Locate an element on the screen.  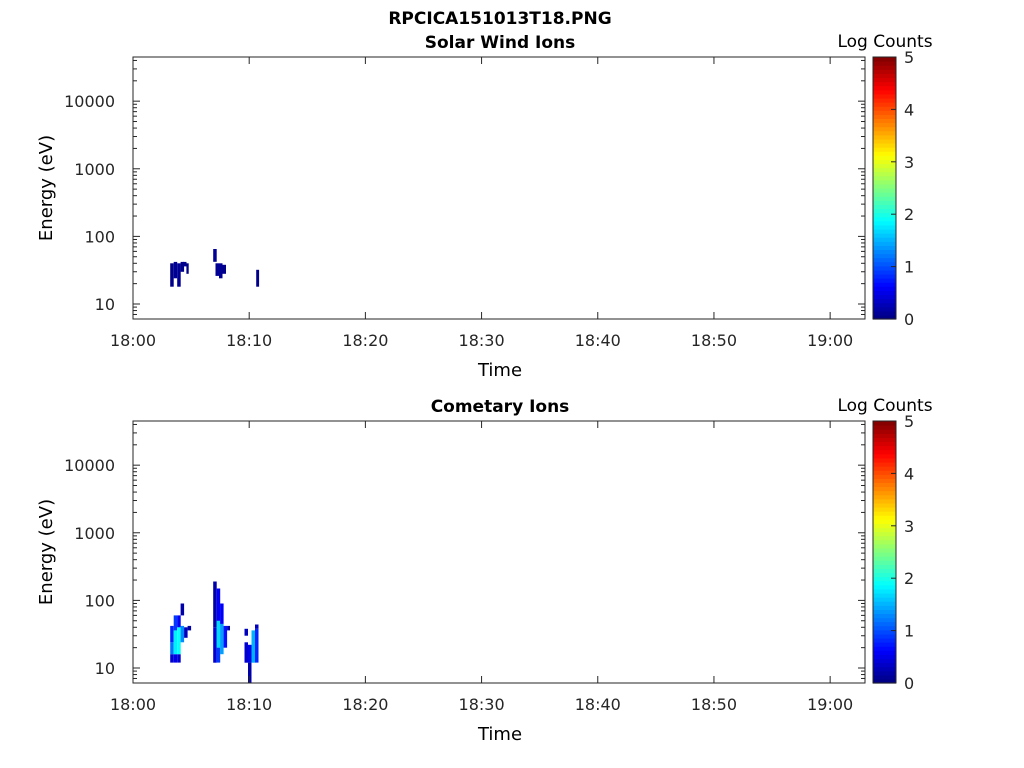
panel-title: Cometary Ions is located at coordinates (500, 407).